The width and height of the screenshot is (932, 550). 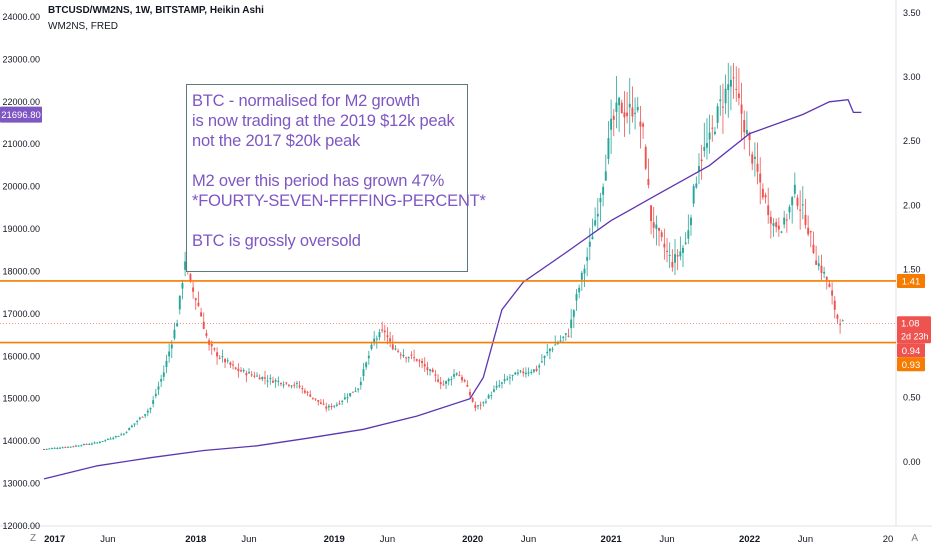 I want to click on right-axis-tick-label: 1.50, so click(x=912, y=269).